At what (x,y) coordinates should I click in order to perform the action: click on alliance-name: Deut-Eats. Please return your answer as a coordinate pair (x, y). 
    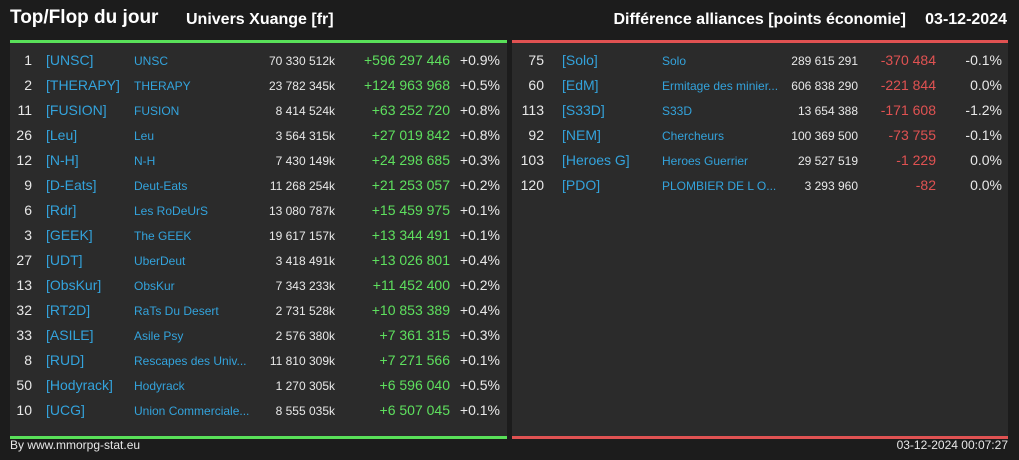
    Looking at the image, I should click on (161, 186).